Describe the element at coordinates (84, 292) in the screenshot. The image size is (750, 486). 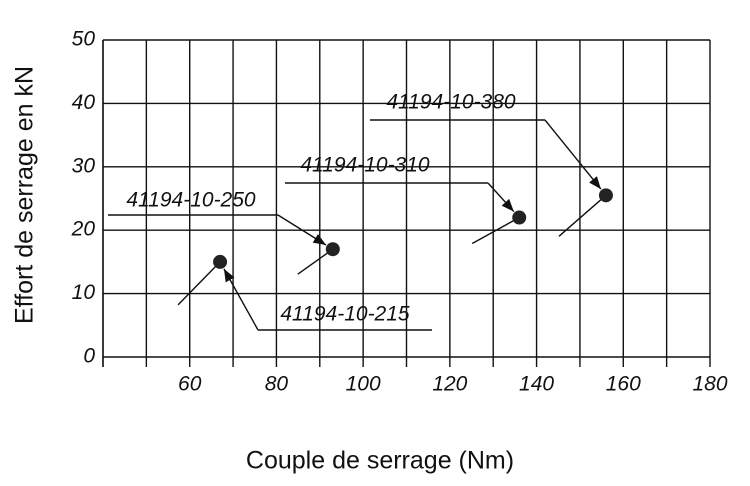
I see `y-tick-label: 10` at that location.